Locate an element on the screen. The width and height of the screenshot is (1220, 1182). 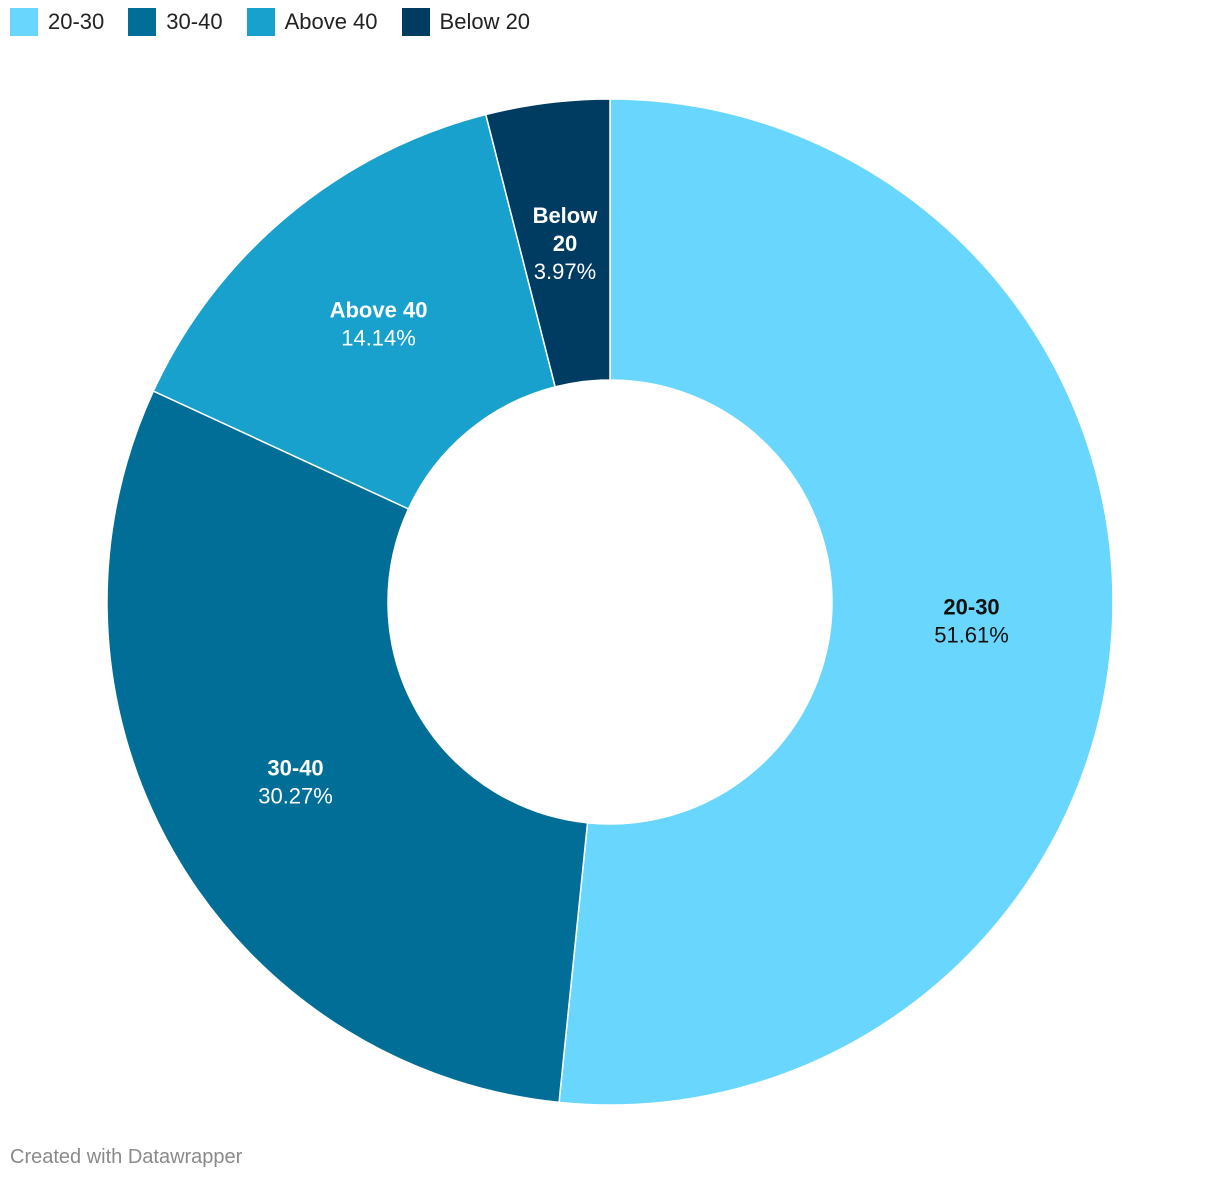
slice-label-name: Above 40 is located at coordinates (379, 310).